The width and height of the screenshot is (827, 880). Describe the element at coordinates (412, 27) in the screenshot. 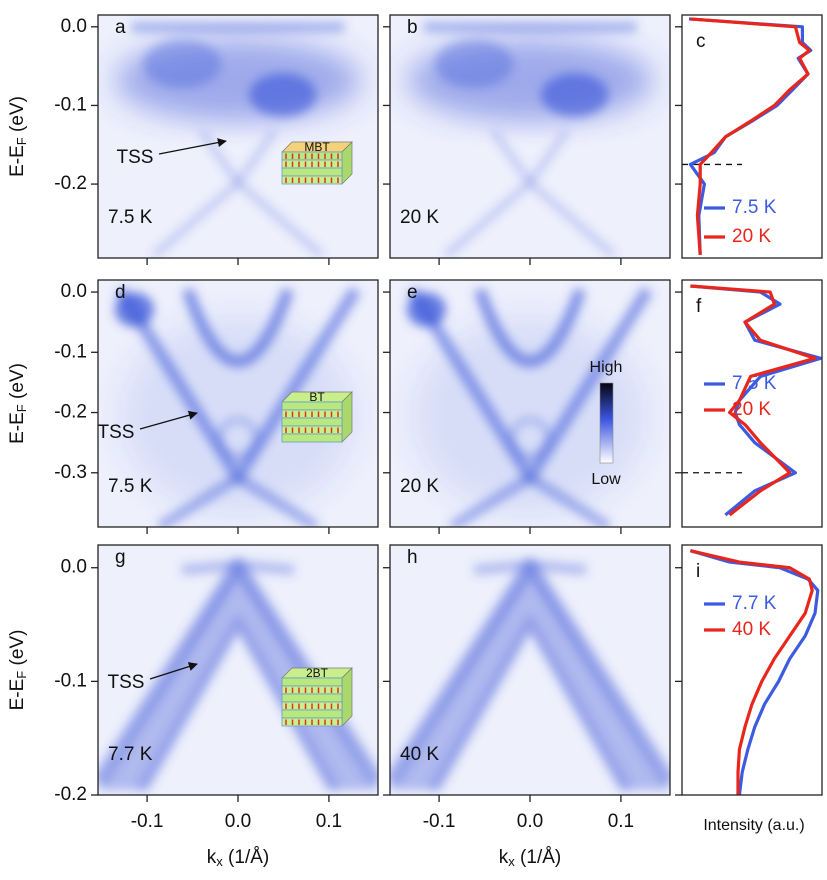

I see `panel-letter: b` at that location.